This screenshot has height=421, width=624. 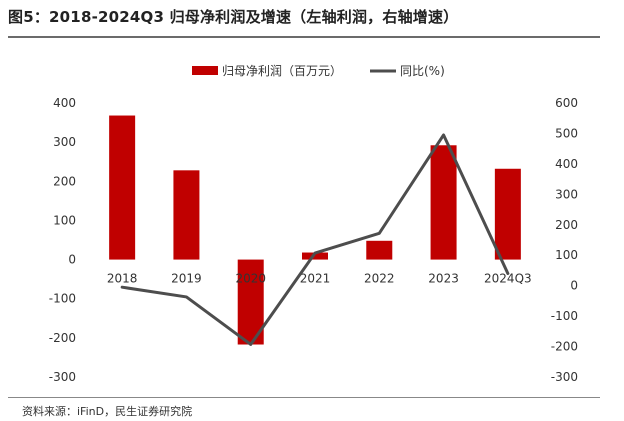 What do you see at coordinates (233, 17) in the screenshot?
I see `chart-title: 图5：2018-2024Q3 归母净利润及增速（左轴利润，右轴增速）` at bounding box center [233, 17].